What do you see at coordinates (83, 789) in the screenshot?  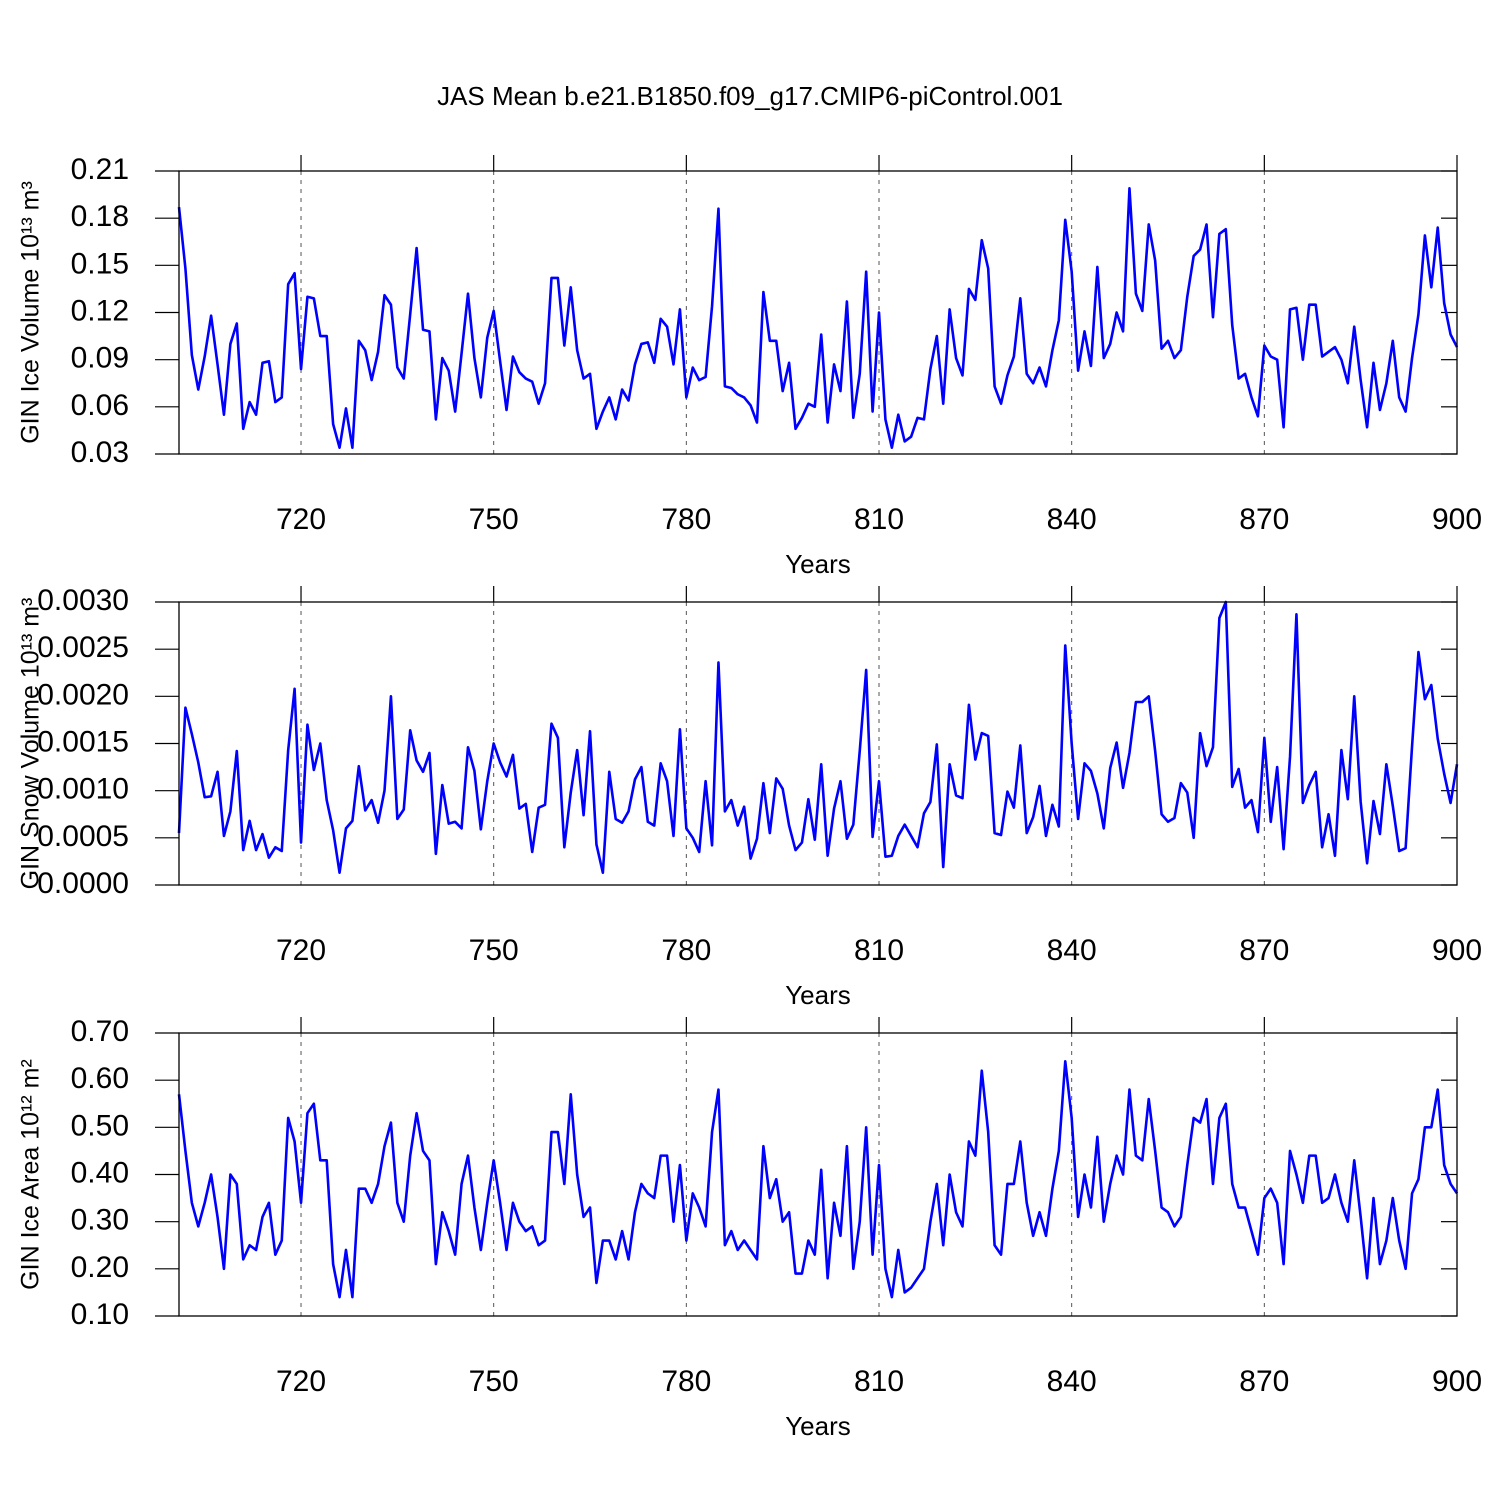 I see `y-tick-label: 0.0010` at bounding box center [83, 789].